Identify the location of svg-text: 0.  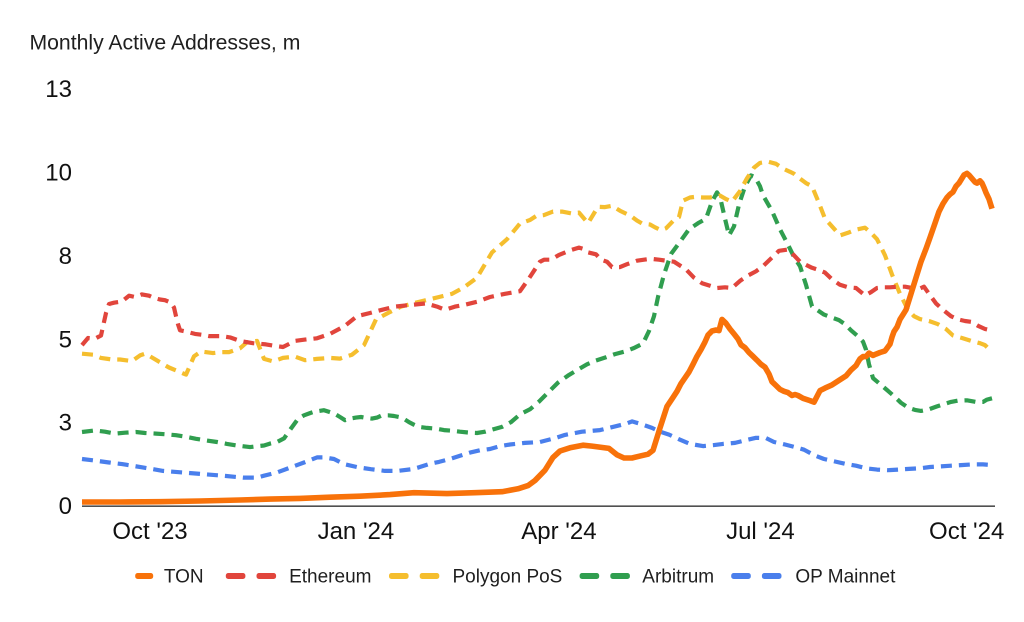
(65, 506).